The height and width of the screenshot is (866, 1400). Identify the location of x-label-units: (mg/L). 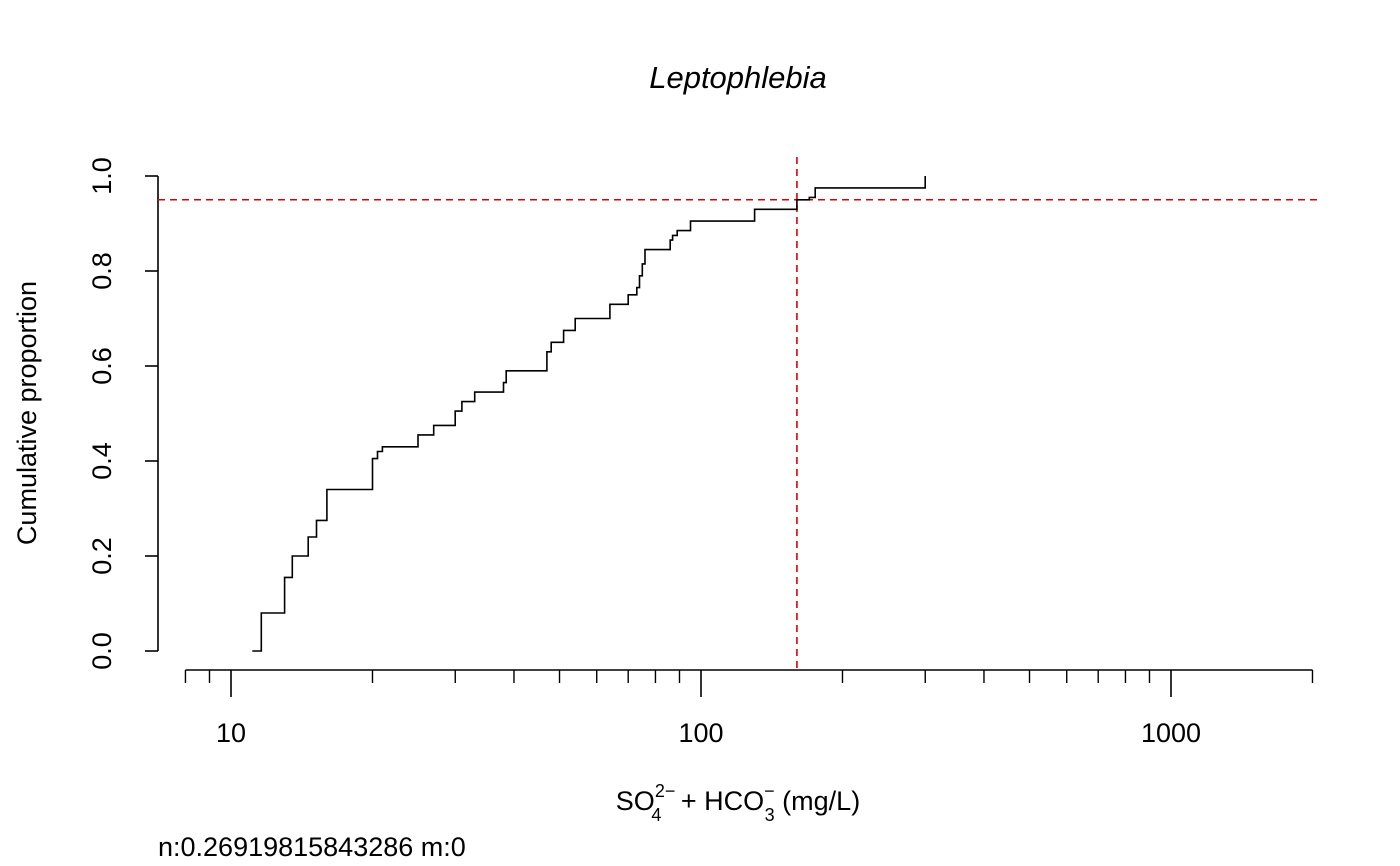
(818, 801).